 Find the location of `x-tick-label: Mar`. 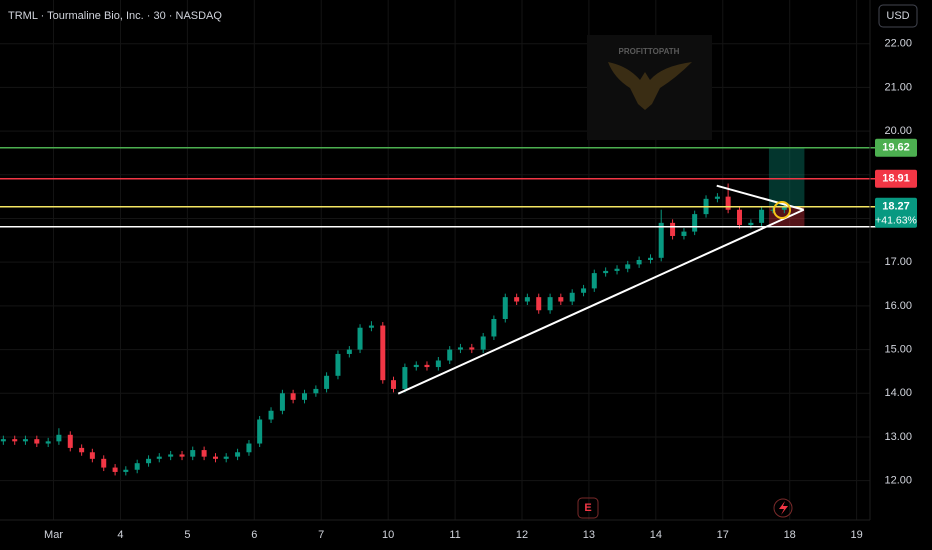

x-tick-label: Mar is located at coordinates (53, 535).